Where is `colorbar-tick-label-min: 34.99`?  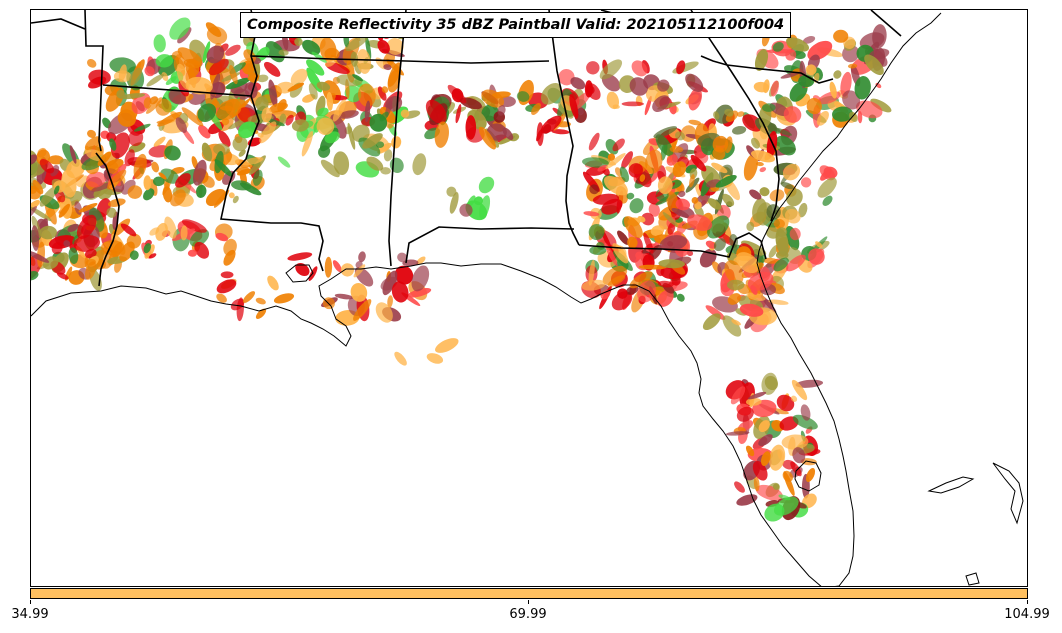 colorbar-tick-label-min: 34.99 is located at coordinates (30, 614).